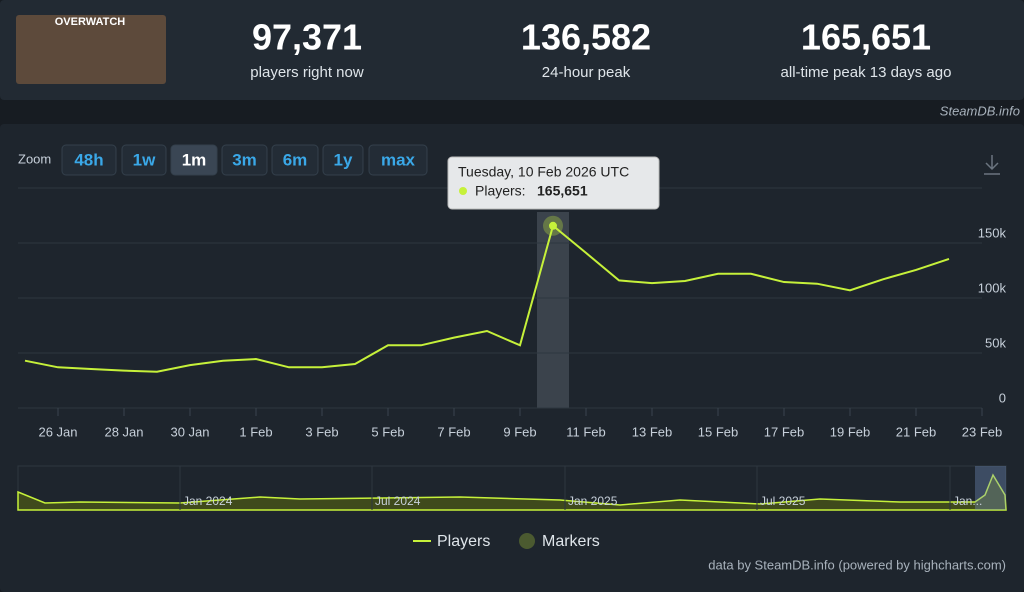 The image size is (1024, 592). Describe the element at coordinates (321, 431) in the screenshot. I see `x-tick-label: 3 Feb` at that location.